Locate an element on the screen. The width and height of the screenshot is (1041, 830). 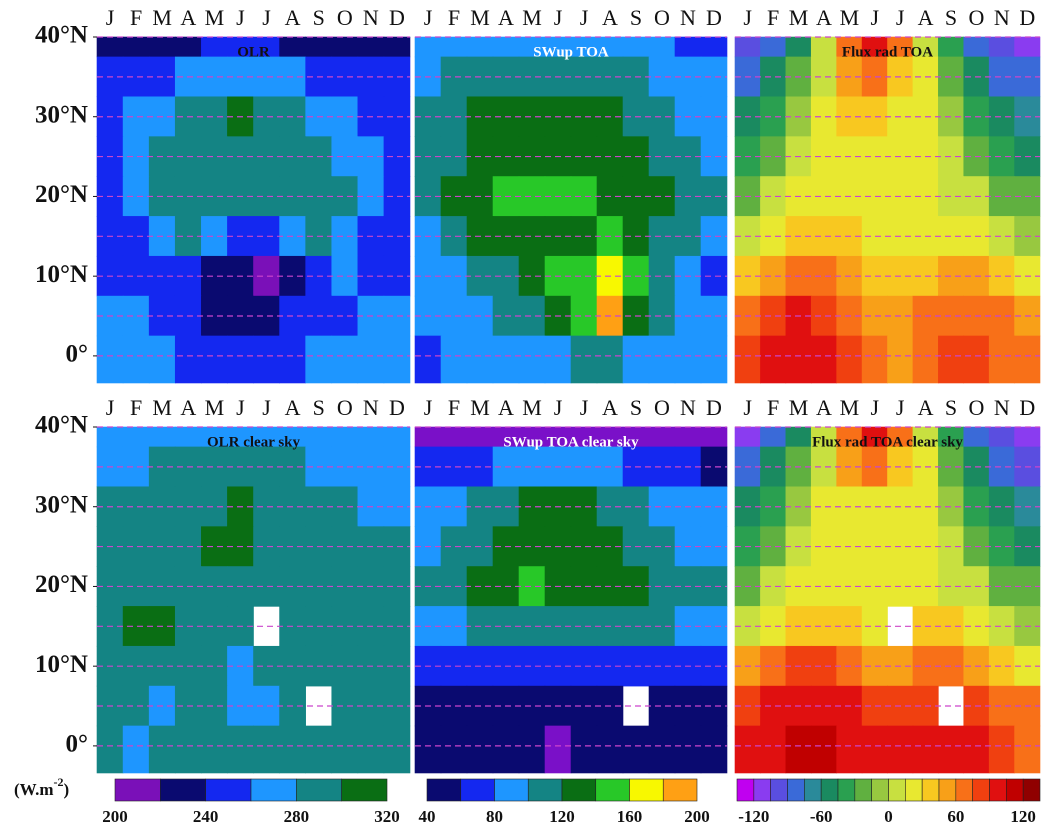
month-label: O is located at coordinates (345, 17).